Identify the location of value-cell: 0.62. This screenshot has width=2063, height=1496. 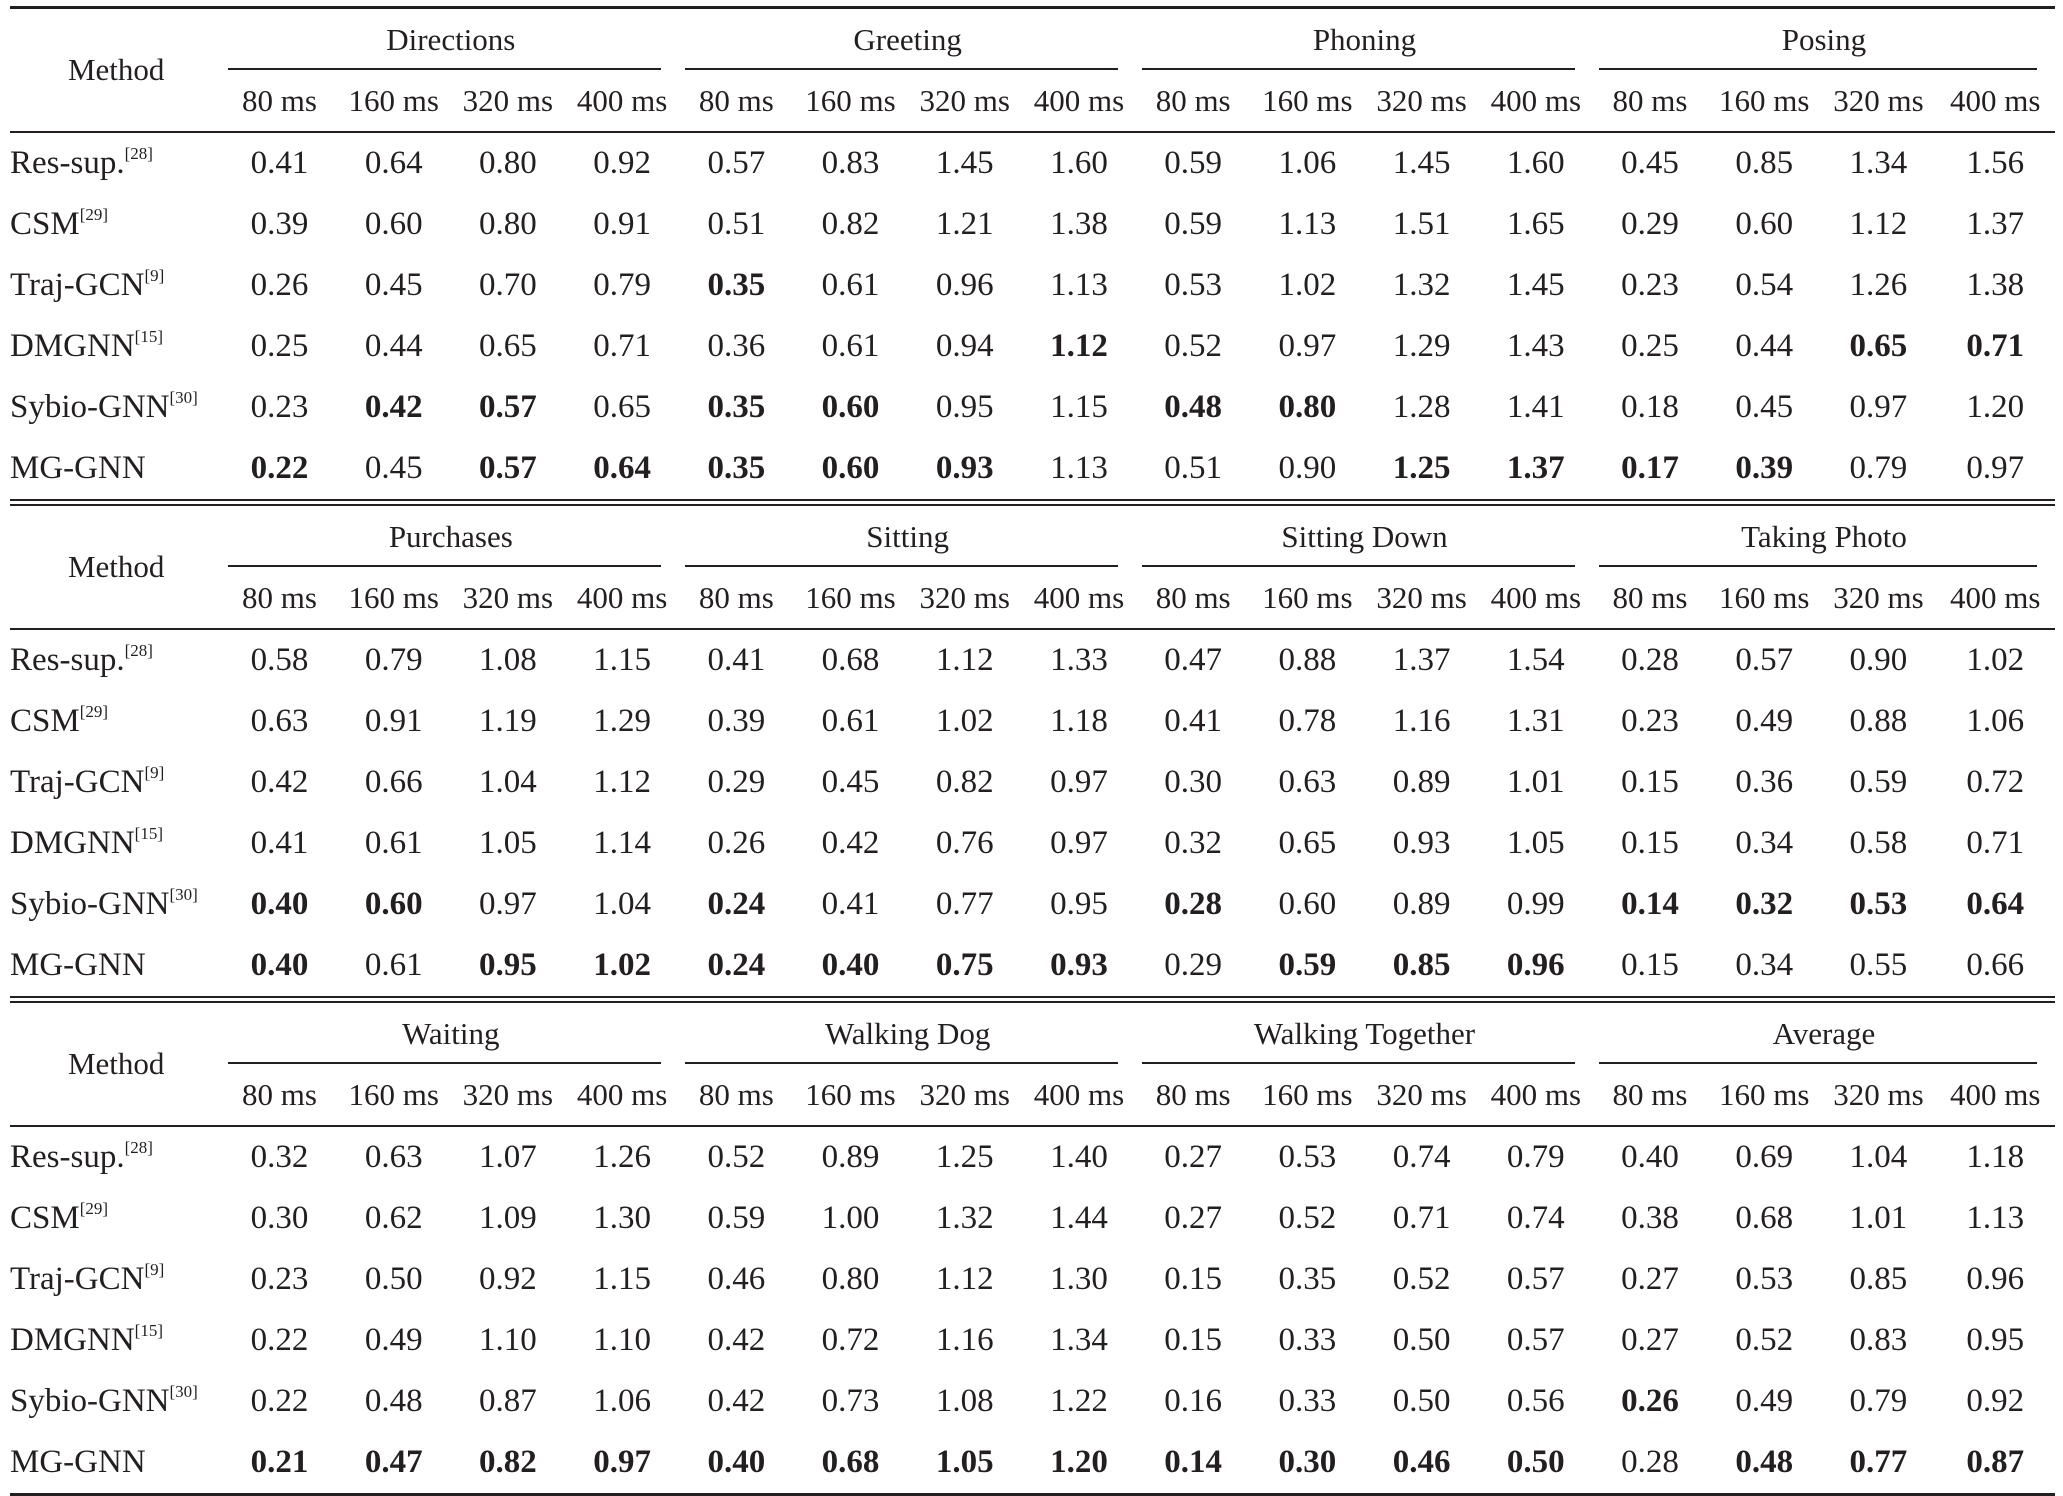
(393, 1218).